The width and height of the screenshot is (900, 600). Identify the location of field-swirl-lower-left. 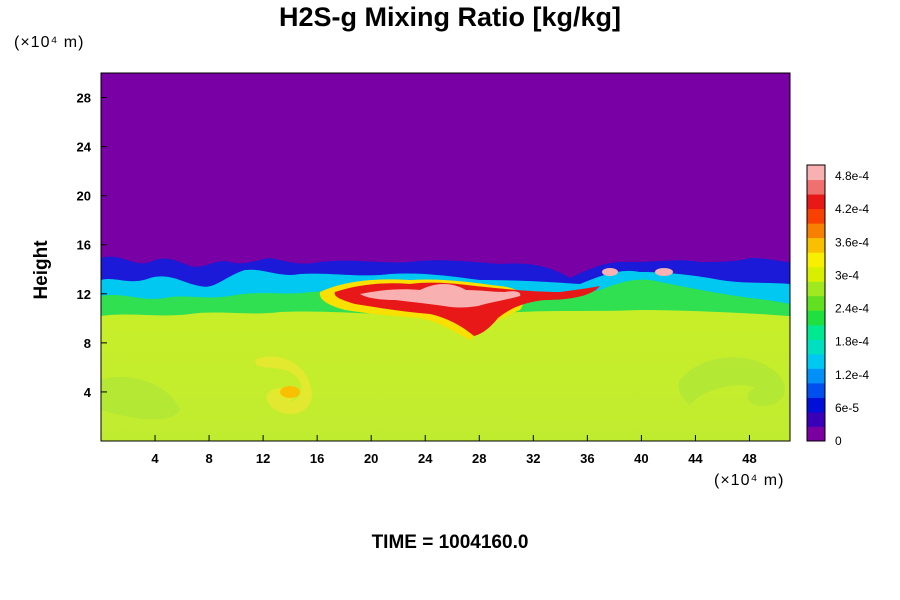
(140, 398).